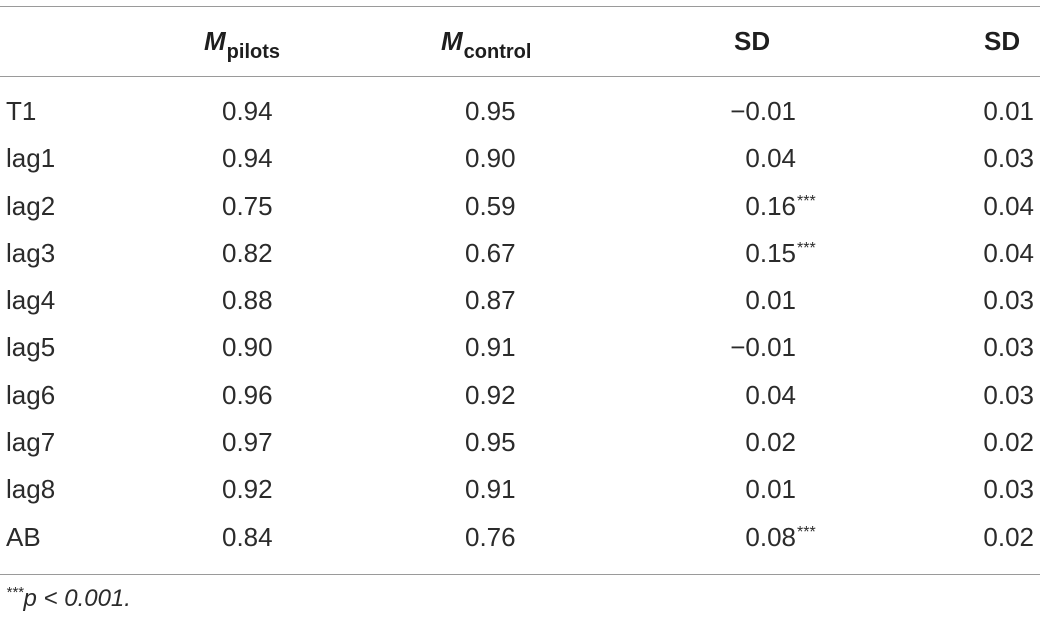 Image resolution: width=1040 pixels, height=622 pixels. What do you see at coordinates (490, 252) in the screenshot?
I see `cell-m-control: 0.67` at bounding box center [490, 252].